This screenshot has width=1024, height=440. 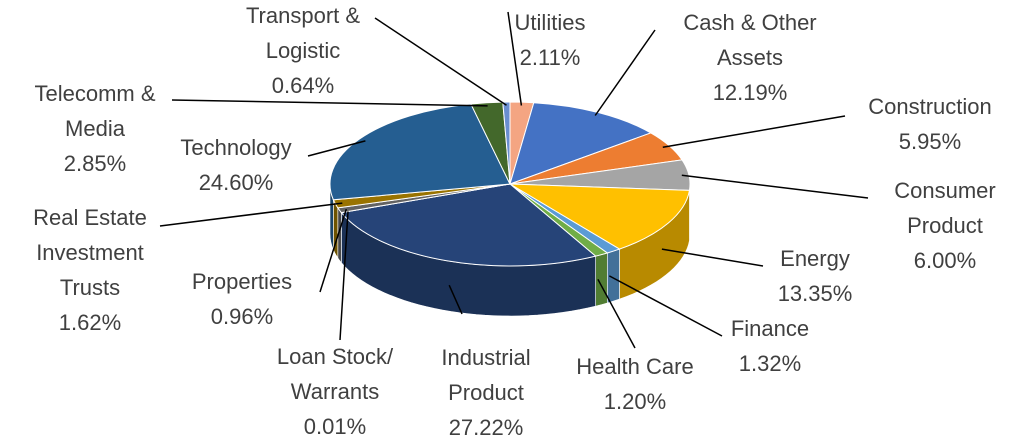 I want to click on data-label-telecomm-media: Telecomm & Media 2.85%, so click(x=94, y=128).